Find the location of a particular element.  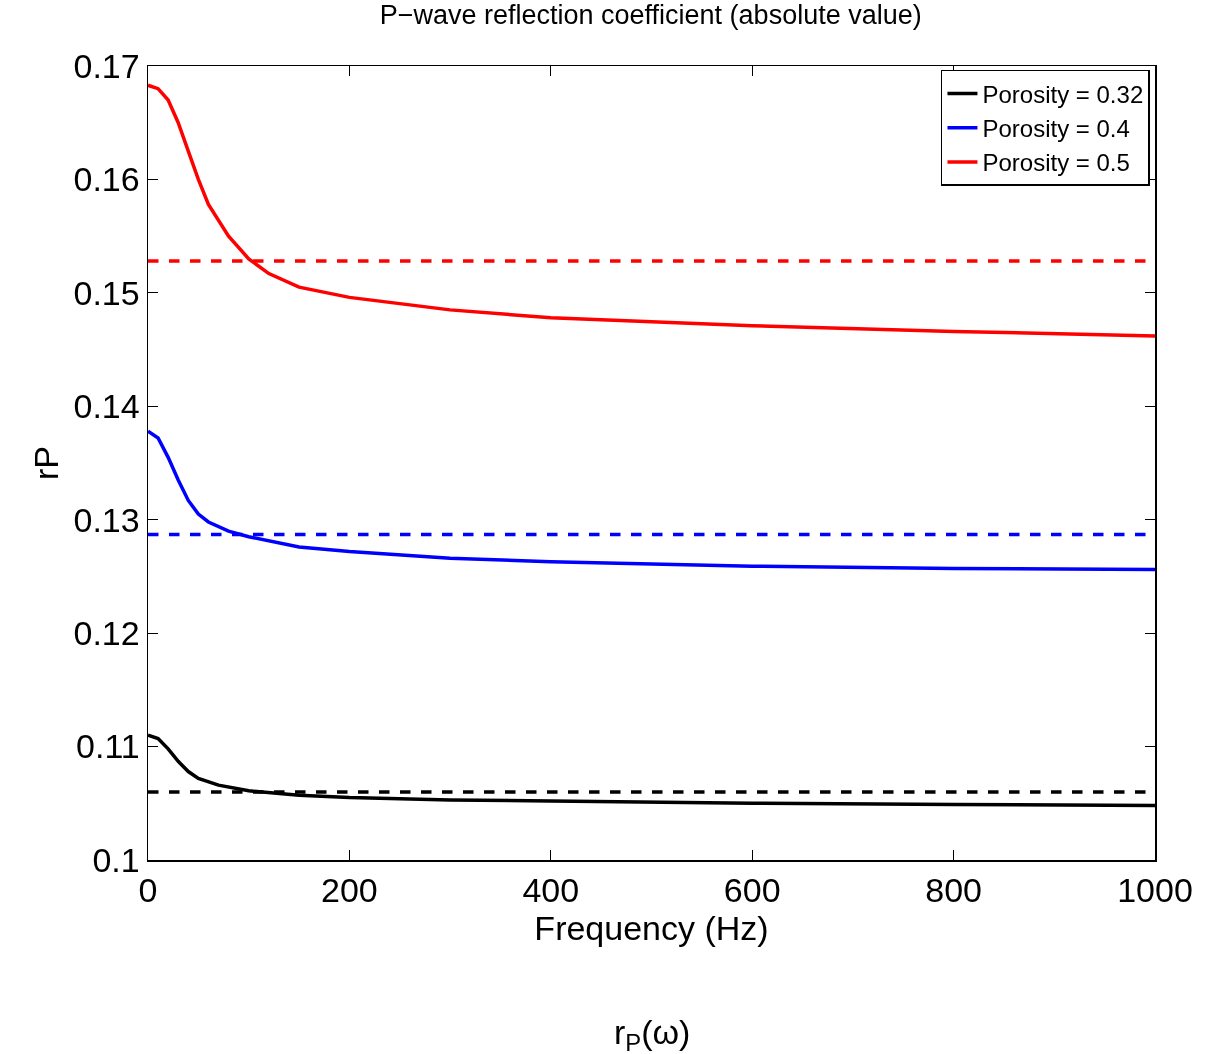

x-tick-label: 800 is located at coordinates (953, 890).